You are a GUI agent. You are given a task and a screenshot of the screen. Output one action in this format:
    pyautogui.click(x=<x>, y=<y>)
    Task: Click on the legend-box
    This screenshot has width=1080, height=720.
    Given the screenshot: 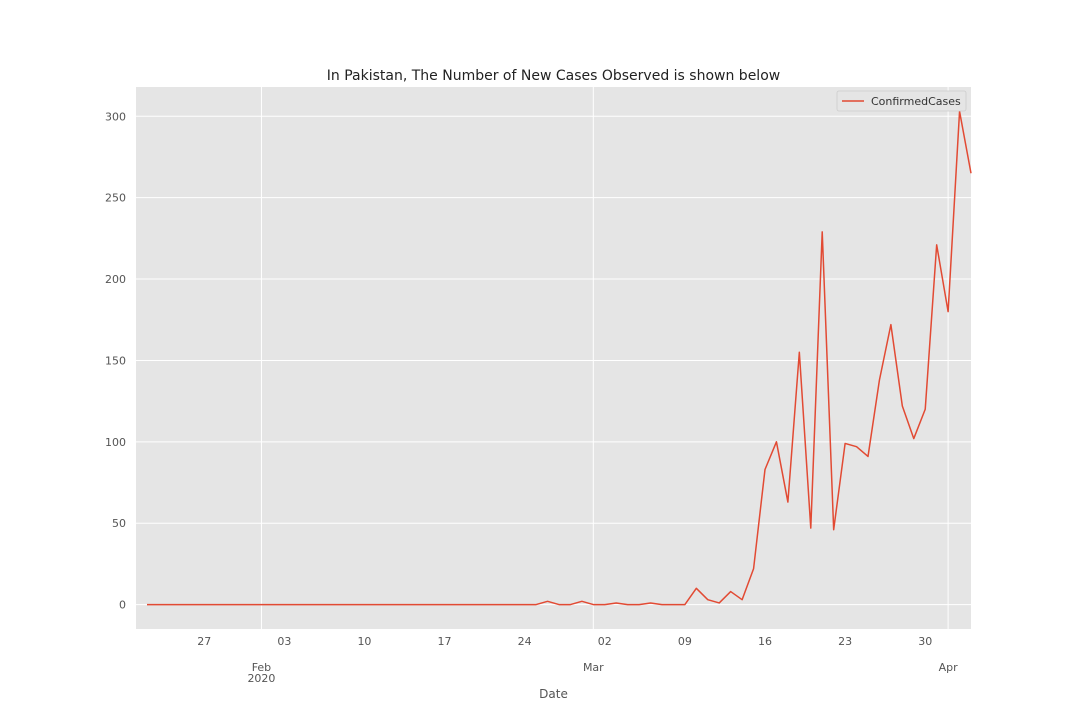 What is the action you would take?
    pyautogui.click(x=901, y=101)
    